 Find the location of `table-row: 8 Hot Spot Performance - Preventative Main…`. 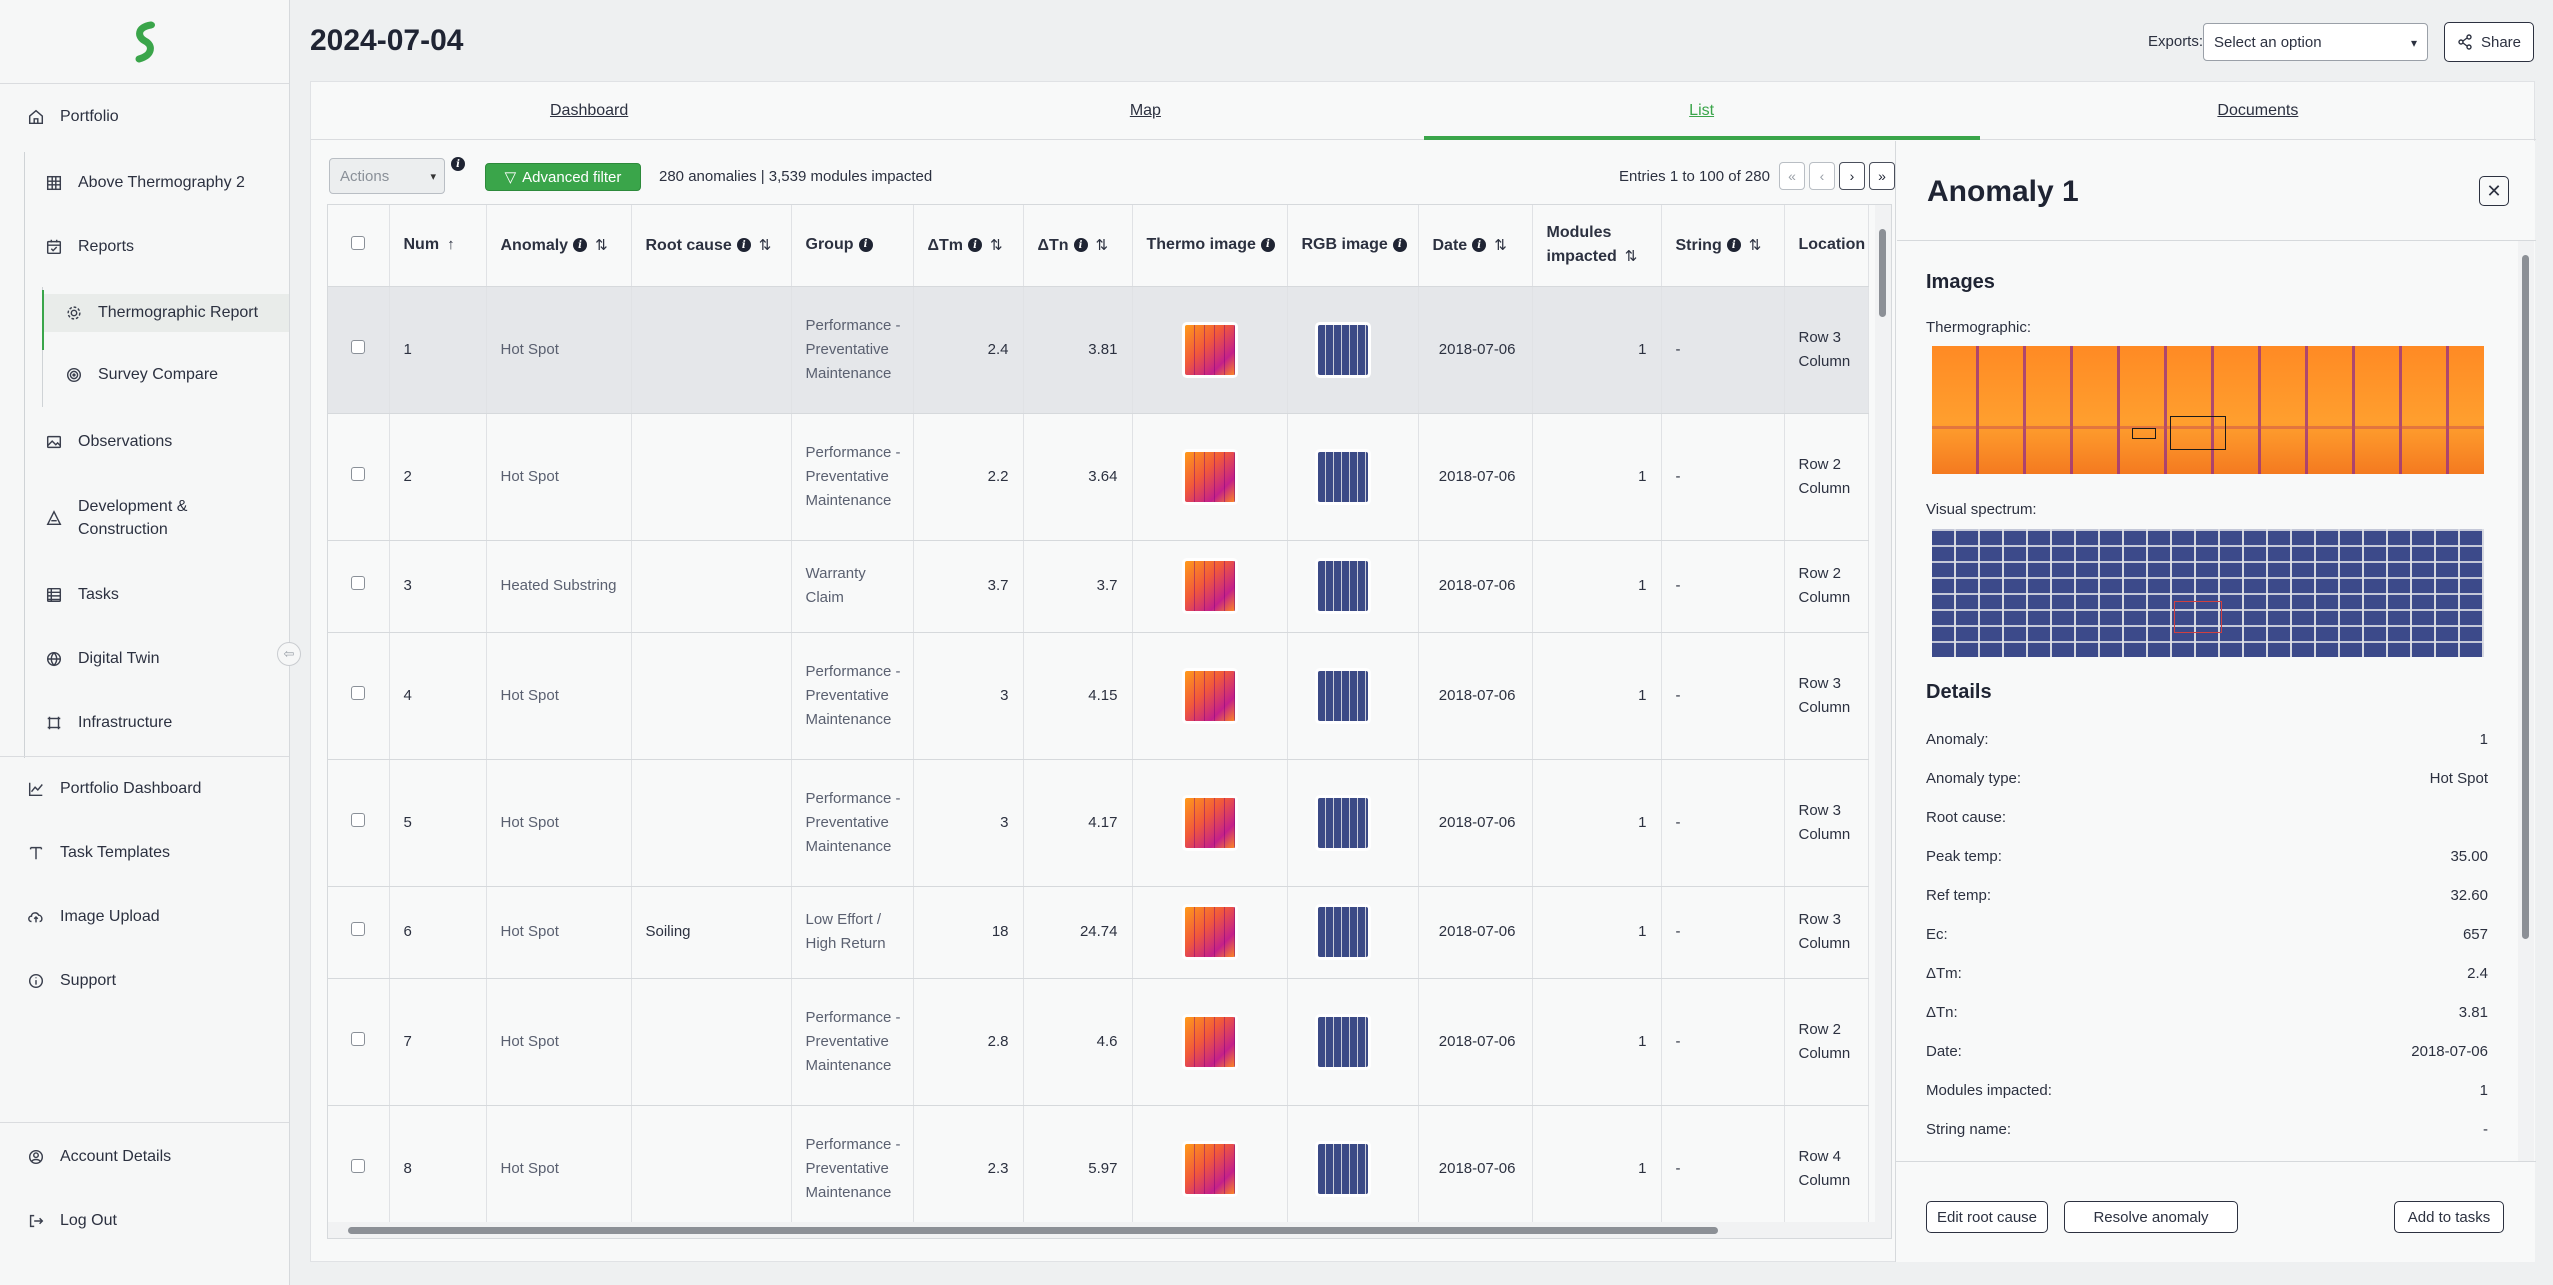

table-row: 8 Hot Spot Performance - Preventative Main… is located at coordinates (1098, 1169).